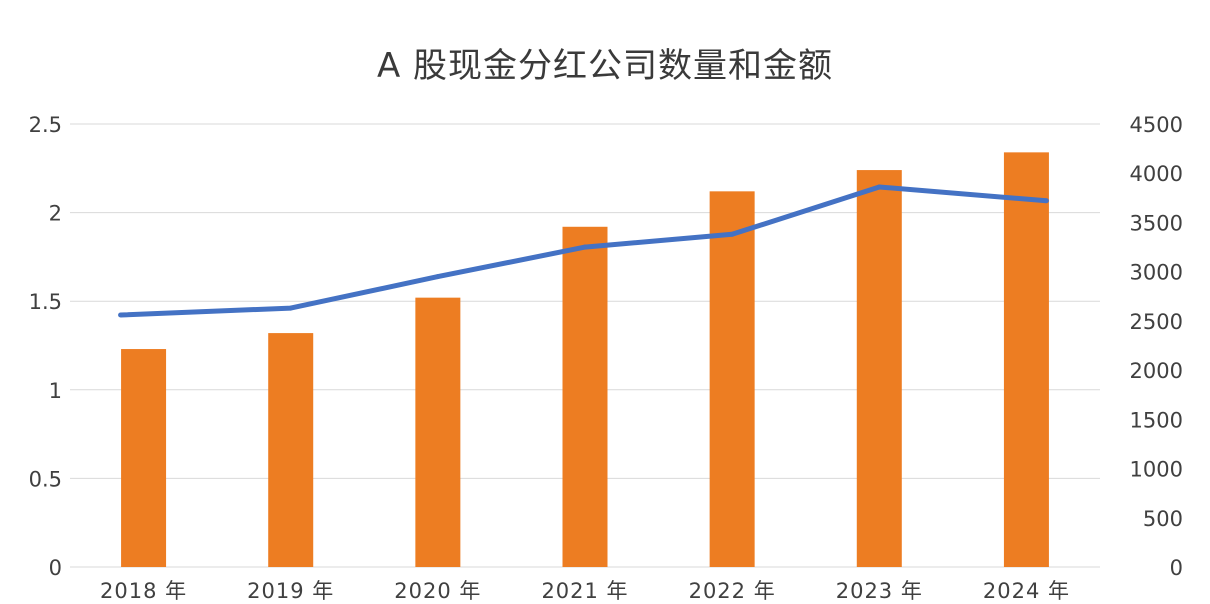  Describe the element at coordinates (45, 479) in the screenshot. I see `left-y-tick-label: 0.5` at that location.